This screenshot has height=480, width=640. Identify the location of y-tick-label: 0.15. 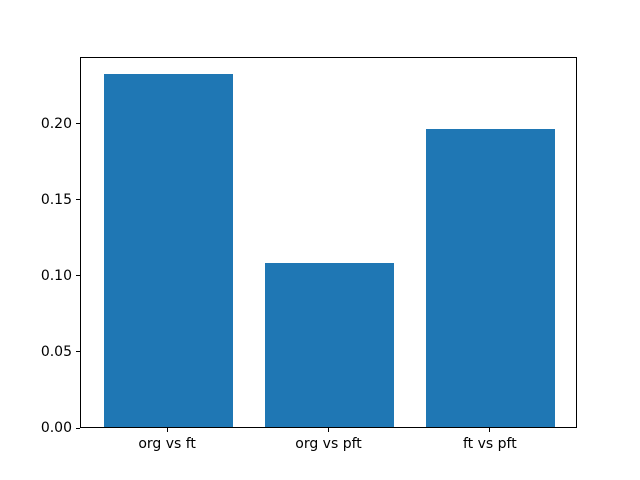
(56, 199).